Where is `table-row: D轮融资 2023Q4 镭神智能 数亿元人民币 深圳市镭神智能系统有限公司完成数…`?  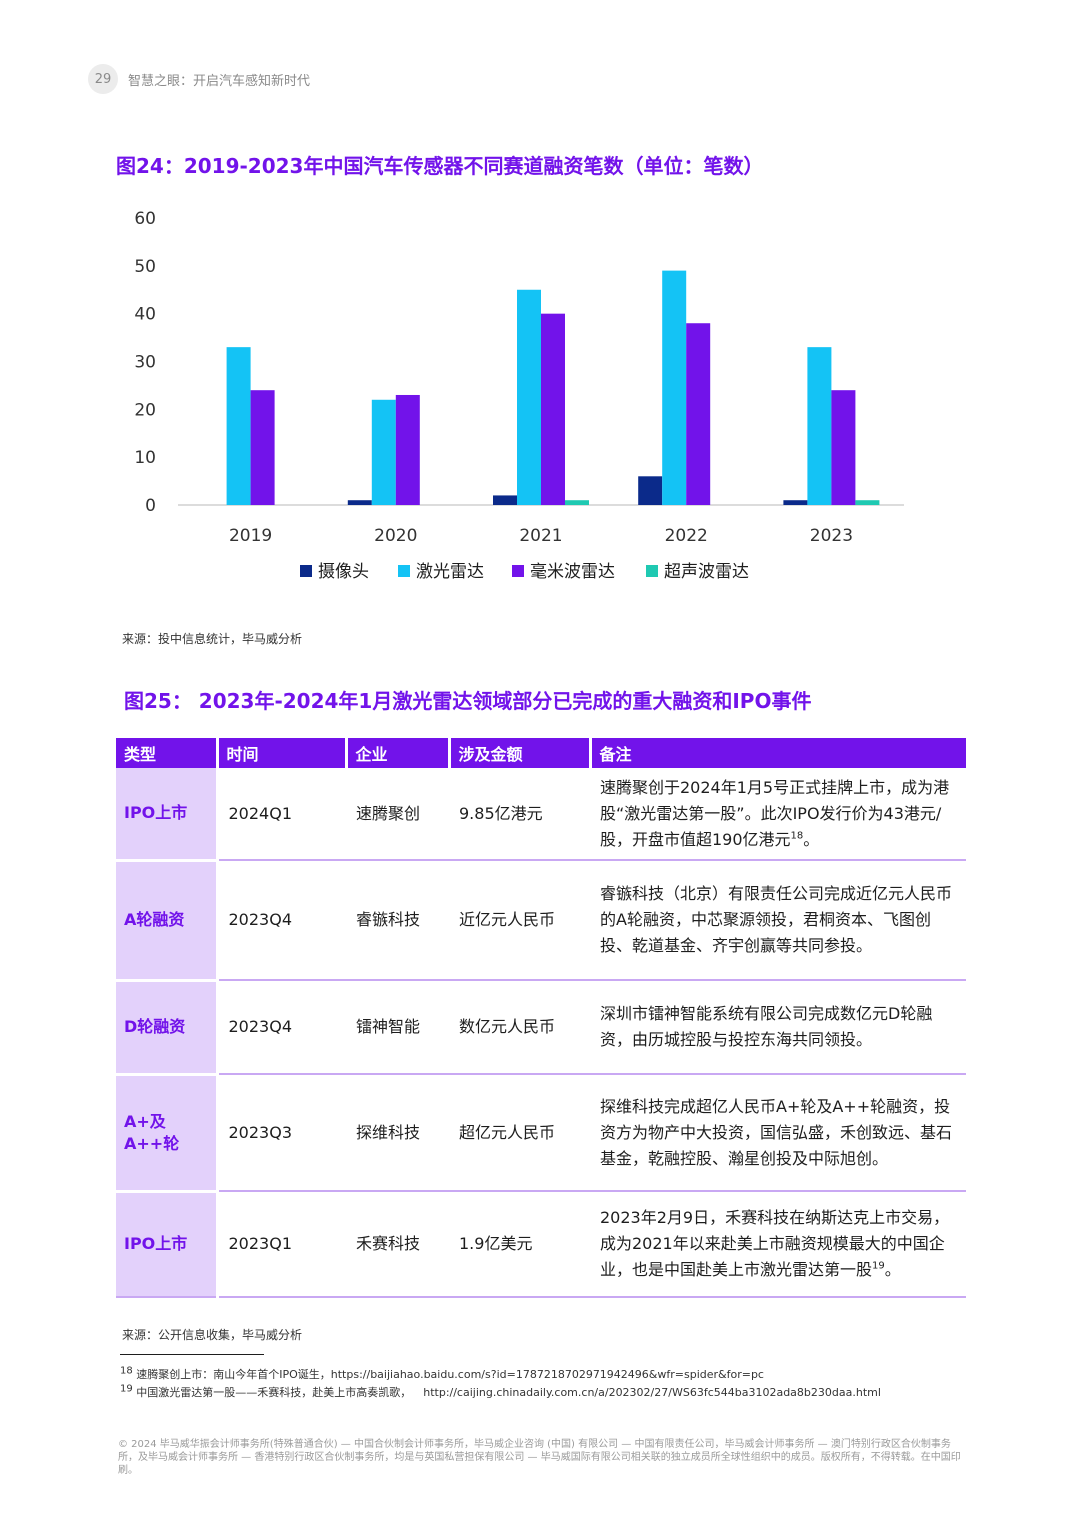 table-row: D轮融资 2023Q4 镭神智能 数亿元人民币 深圳市镭神智能系统有限公司完成数… is located at coordinates (541, 1028).